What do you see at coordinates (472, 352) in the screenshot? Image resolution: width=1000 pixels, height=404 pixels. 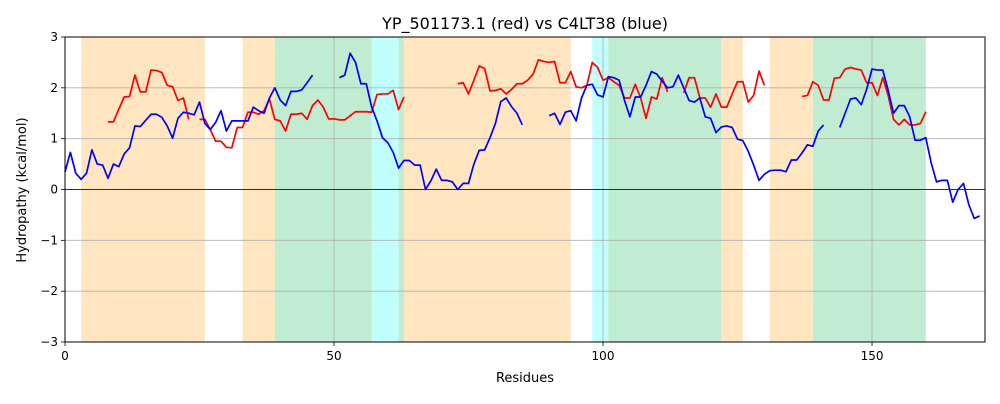 I see `x-axis-ticks: 0 50 100 150` at bounding box center [472, 352].